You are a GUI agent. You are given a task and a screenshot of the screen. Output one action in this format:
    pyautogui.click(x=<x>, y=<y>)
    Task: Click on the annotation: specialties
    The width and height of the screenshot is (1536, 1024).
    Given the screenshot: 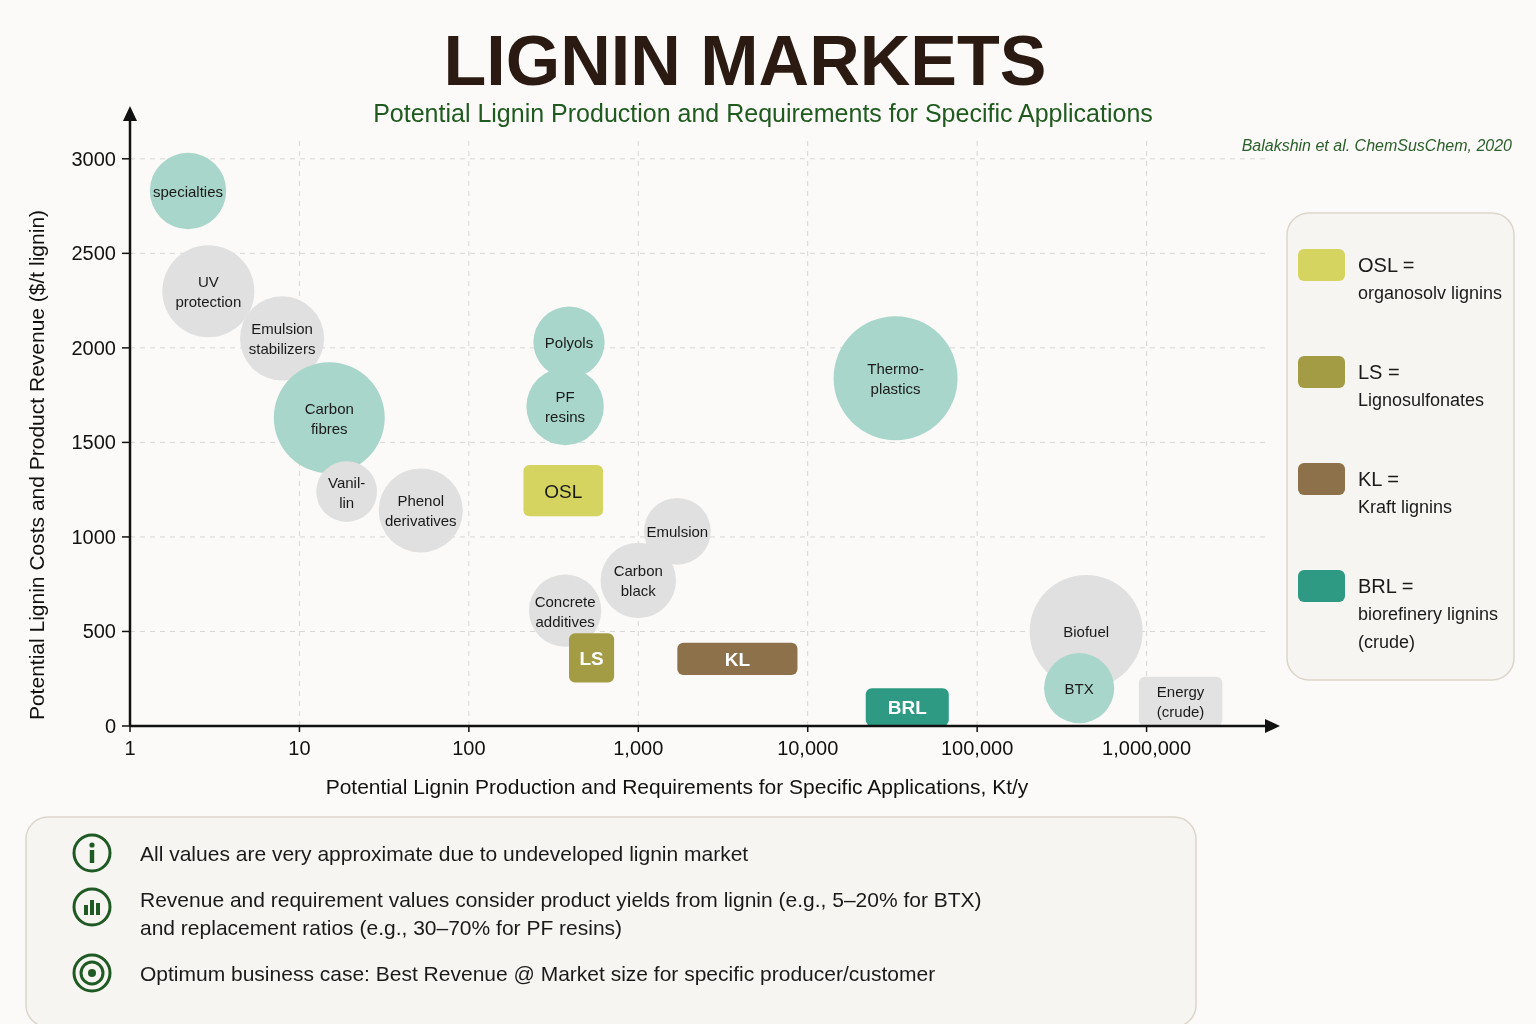 What is the action you would take?
    pyautogui.click(x=188, y=191)
    